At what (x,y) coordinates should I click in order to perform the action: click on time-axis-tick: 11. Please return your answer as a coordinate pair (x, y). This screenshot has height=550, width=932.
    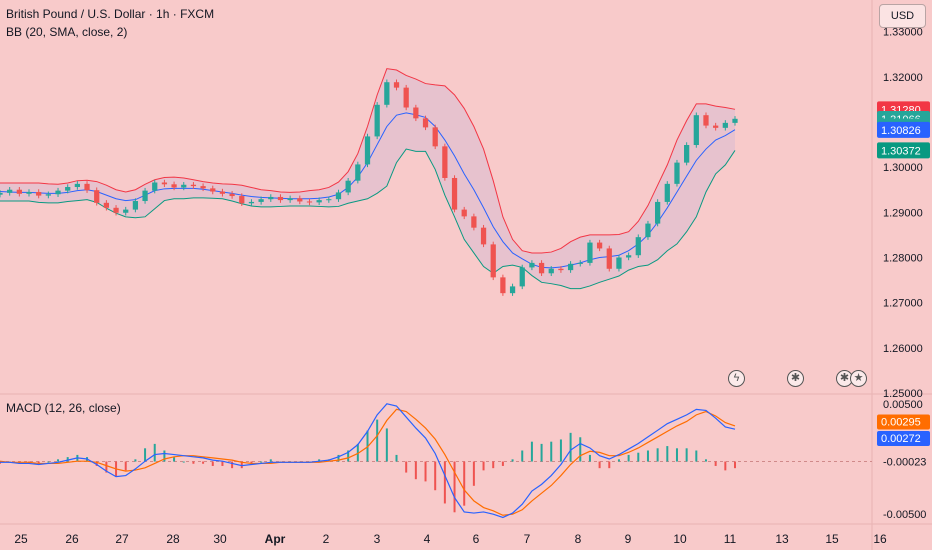
    Looking at the image, I should click on (730, 539).